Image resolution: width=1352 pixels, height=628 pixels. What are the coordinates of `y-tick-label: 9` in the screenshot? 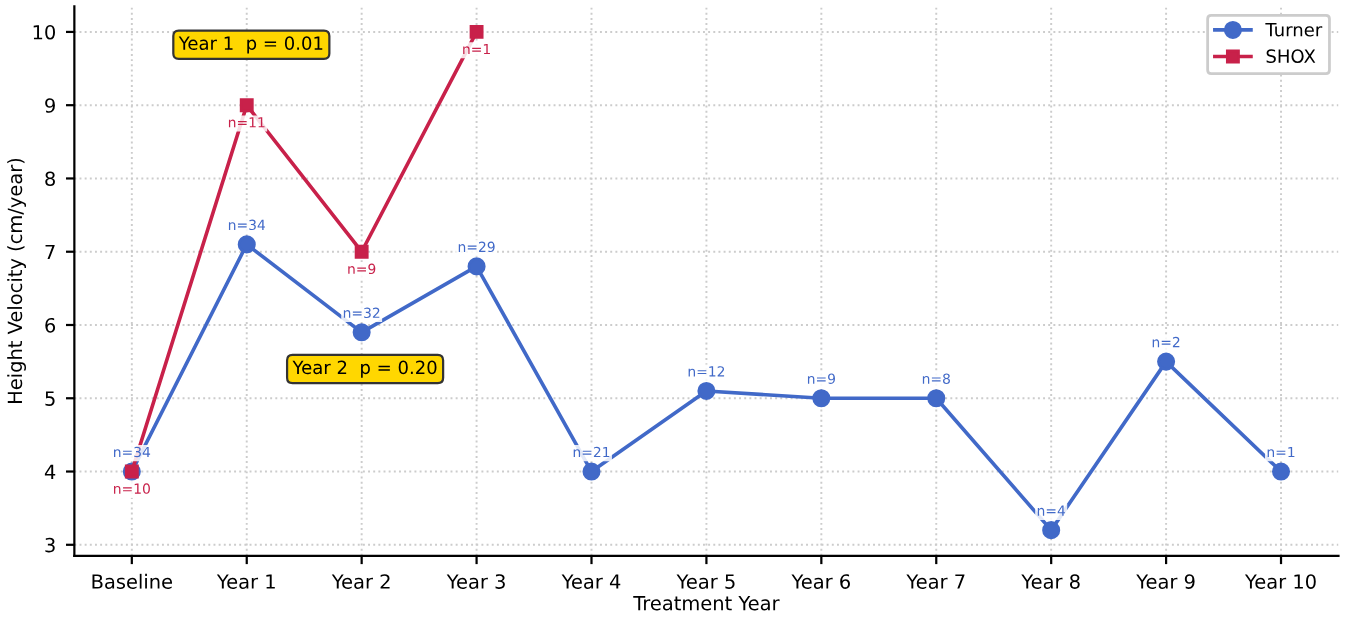 It's located at (50, 105).